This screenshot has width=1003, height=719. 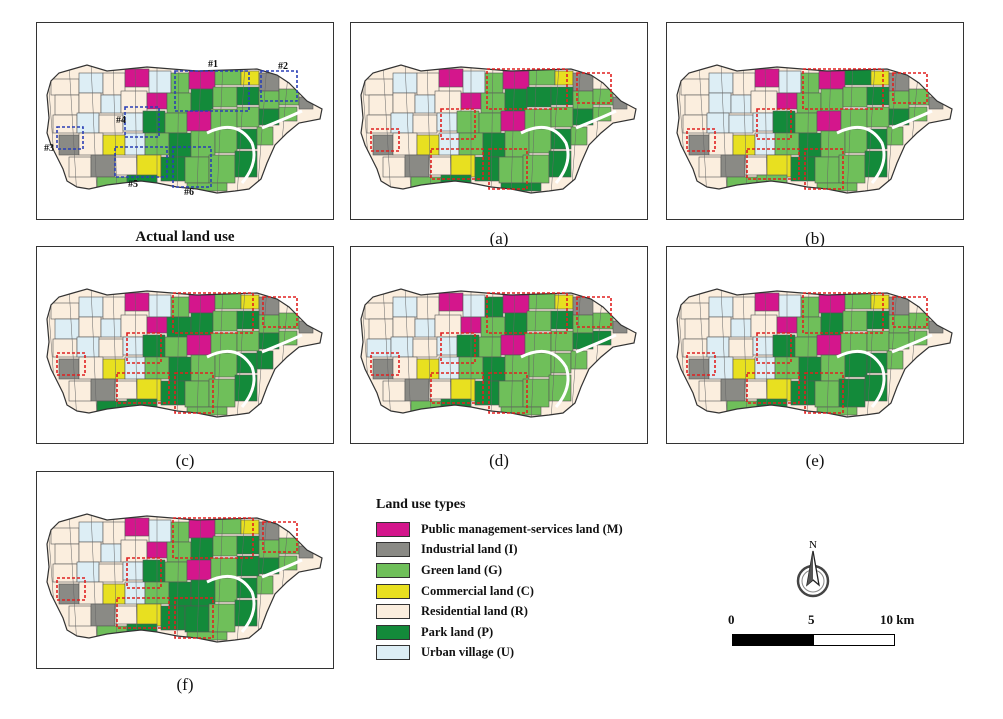 What do you see at coordinates (133, 184) in the screenshot?
I see `region-label: #5` at bounding box center [133, 184].